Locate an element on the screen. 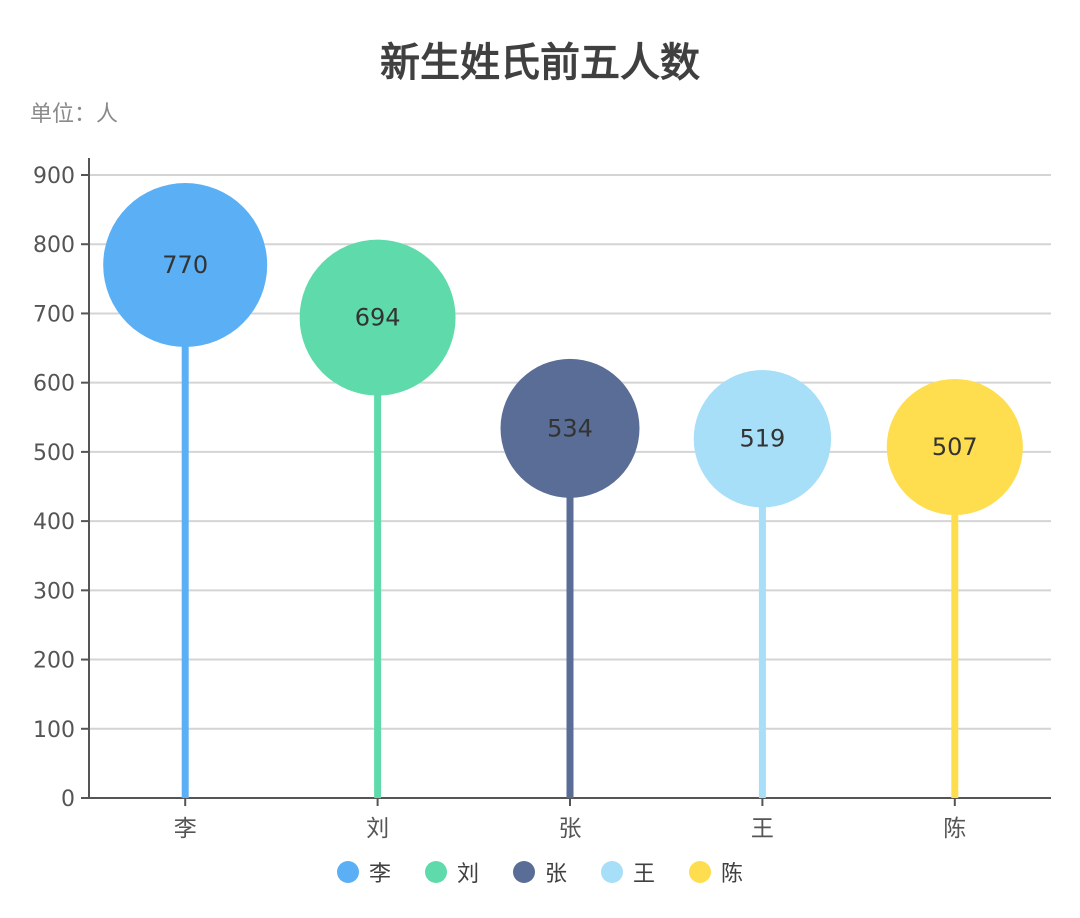  x-tick-label: 李 is located at coordinates (185, 829).